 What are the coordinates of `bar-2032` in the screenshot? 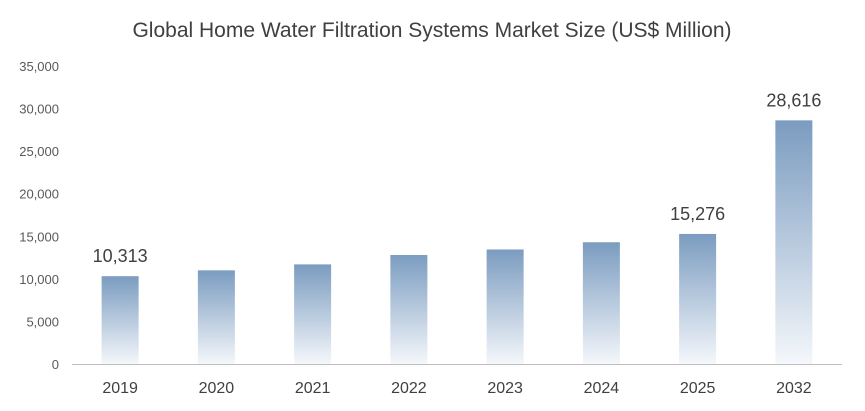 It's located at (794, 242).